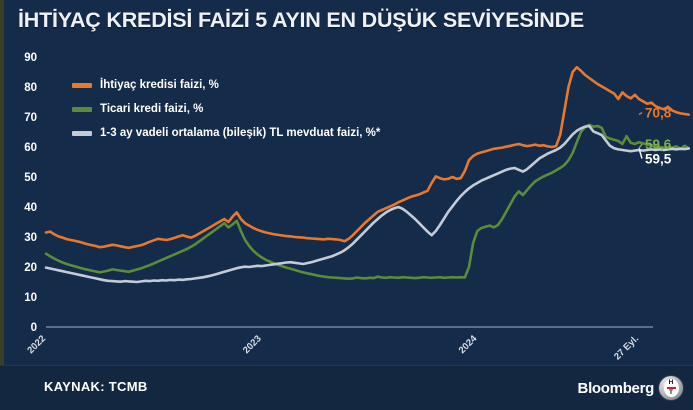  What do you see at coordinates (346, 387) in the screenshot?
I see `footer-bar: KAYNAK: TCMB Bloomberg H T` at bounding box center [346, 387].